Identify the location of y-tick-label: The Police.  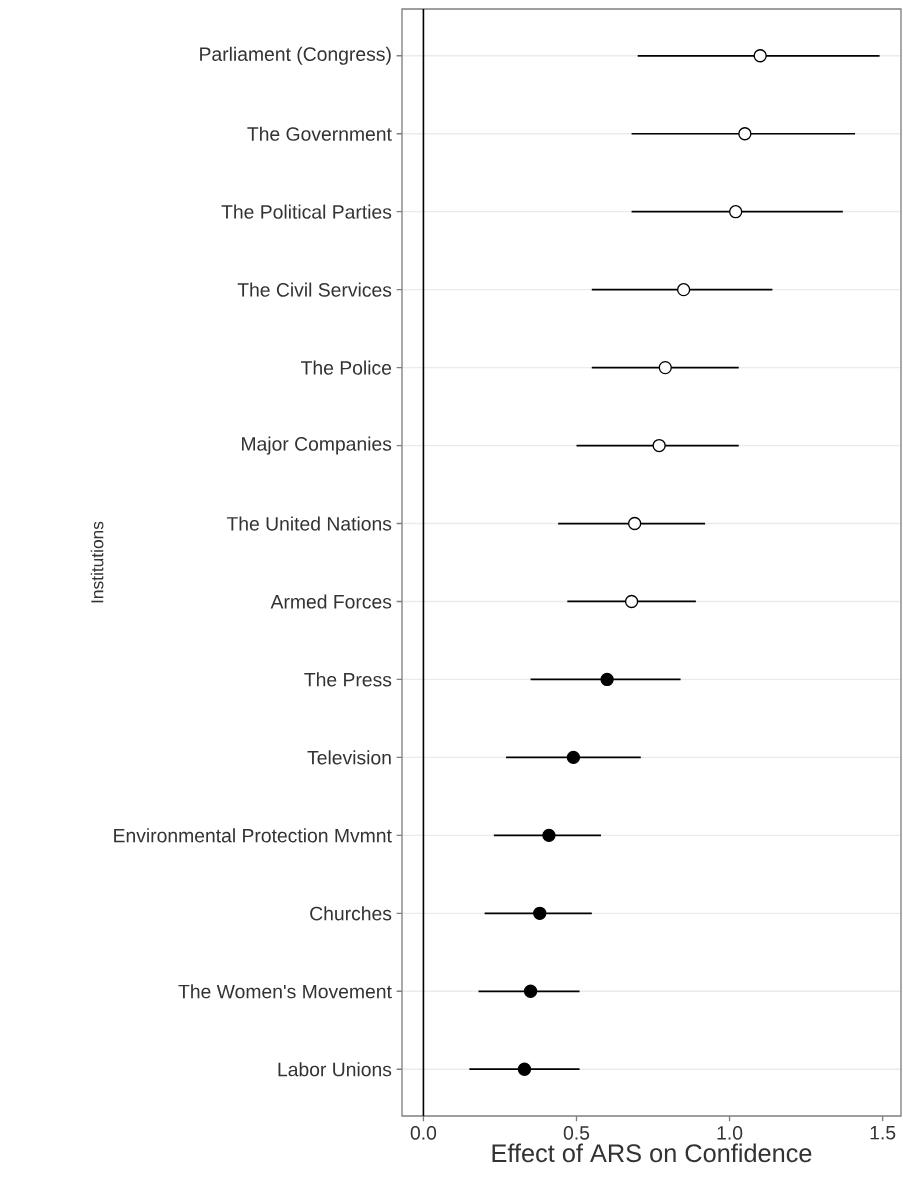
(346, 367).